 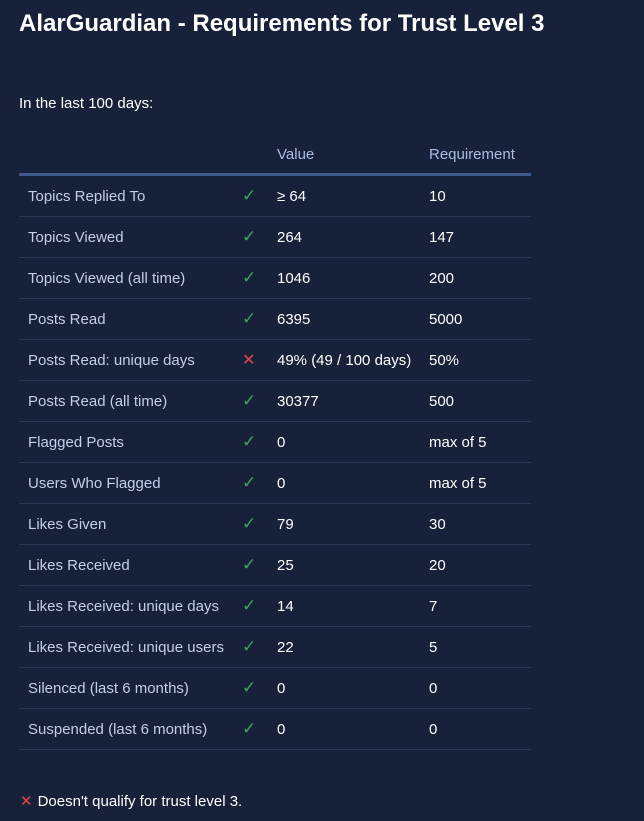 What do you see at coordinates (130, 319) in the screenshot?
I see `requirement-label: Posts Read` at bounding box center [130, 319].